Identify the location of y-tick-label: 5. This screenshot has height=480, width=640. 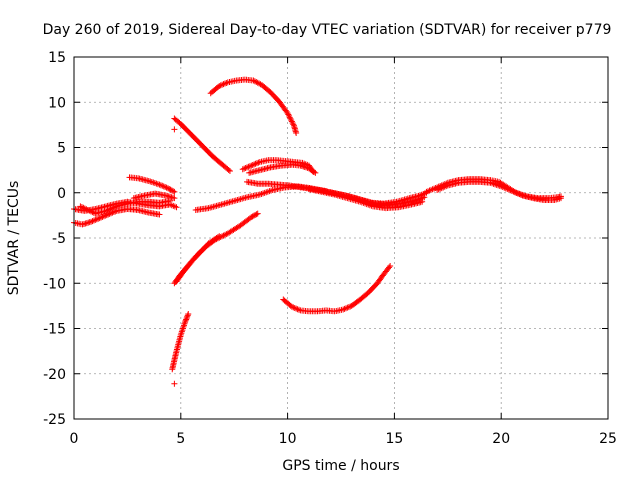
(61, 149).